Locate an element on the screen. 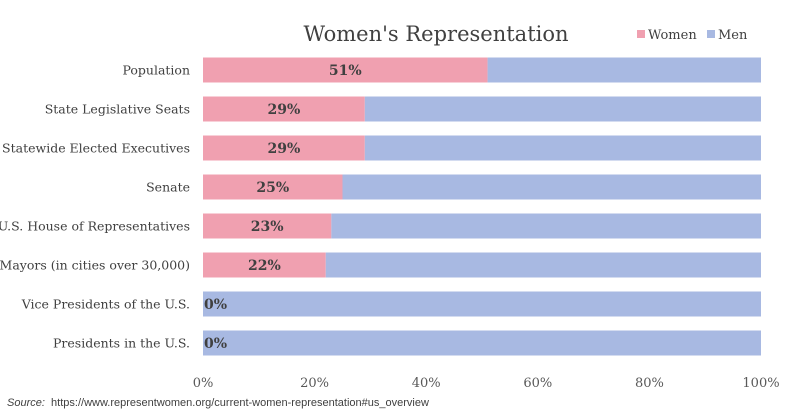 The width and height of the screenshot is (795, 418). bar-women-population is located at coordinates (345, 70).